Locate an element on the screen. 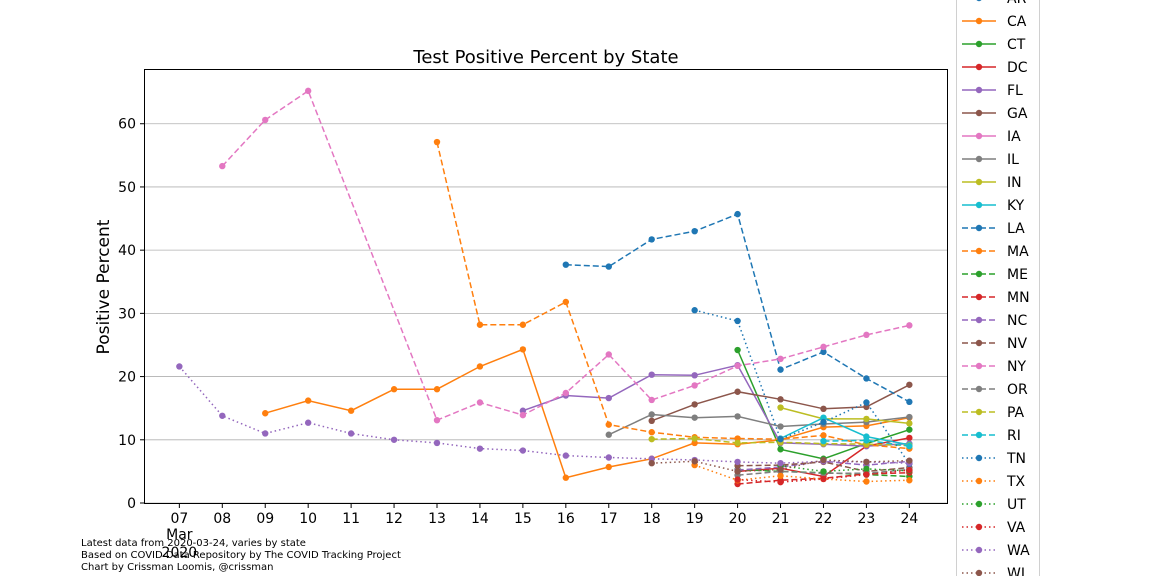 The width and height of the screenshot is (1152, 576). y-tick-label: 0 is located at coordinates (131, 504).